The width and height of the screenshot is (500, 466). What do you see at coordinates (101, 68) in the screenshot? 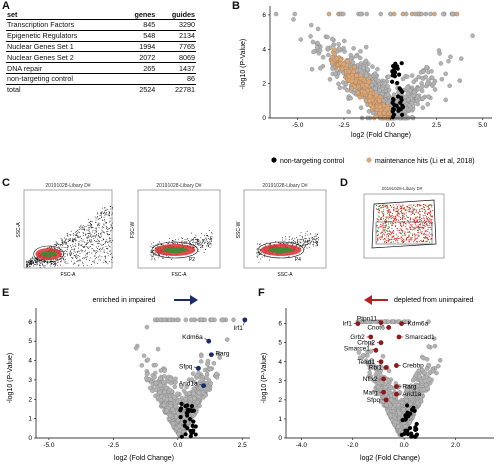
I see `table-row: DNA repair 265 1437` at bounding box center [101, 68].